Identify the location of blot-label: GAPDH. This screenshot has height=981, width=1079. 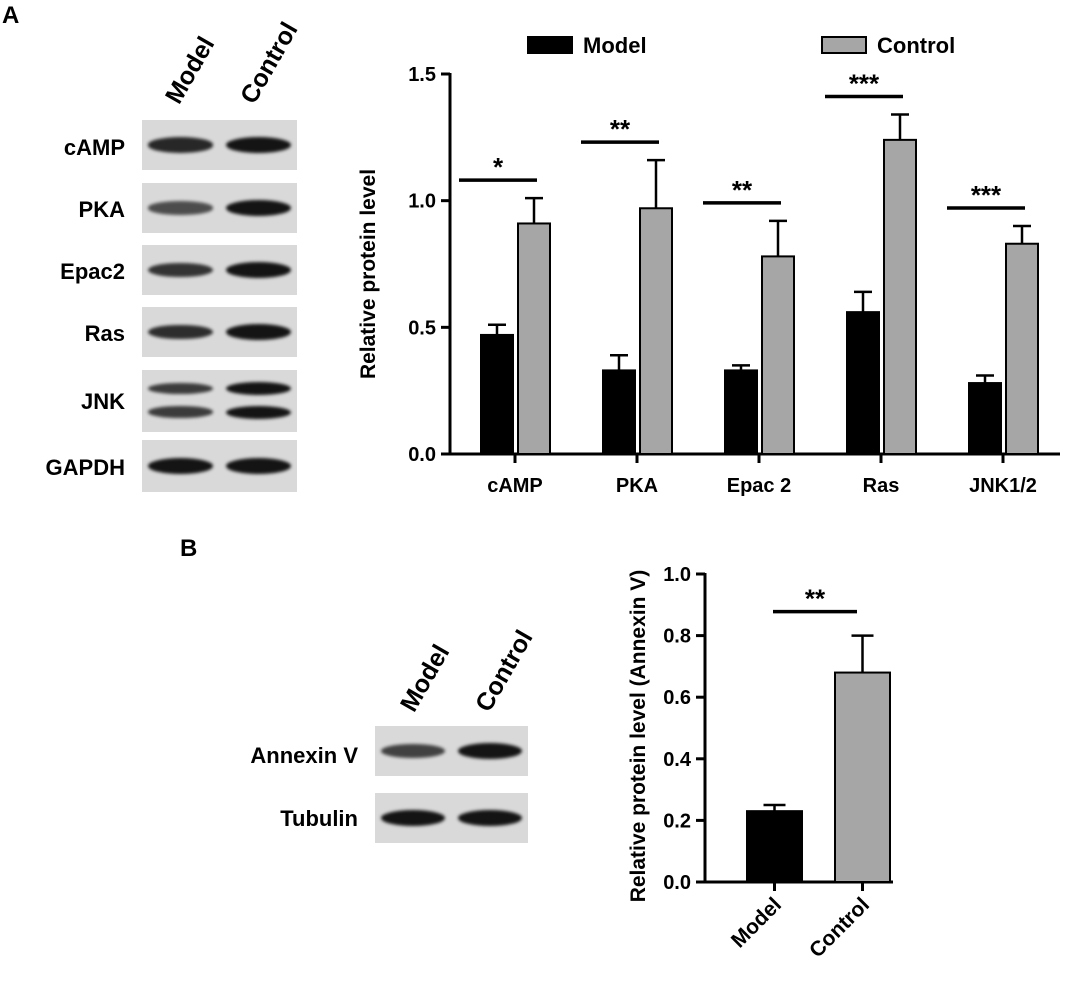
(85, 467).